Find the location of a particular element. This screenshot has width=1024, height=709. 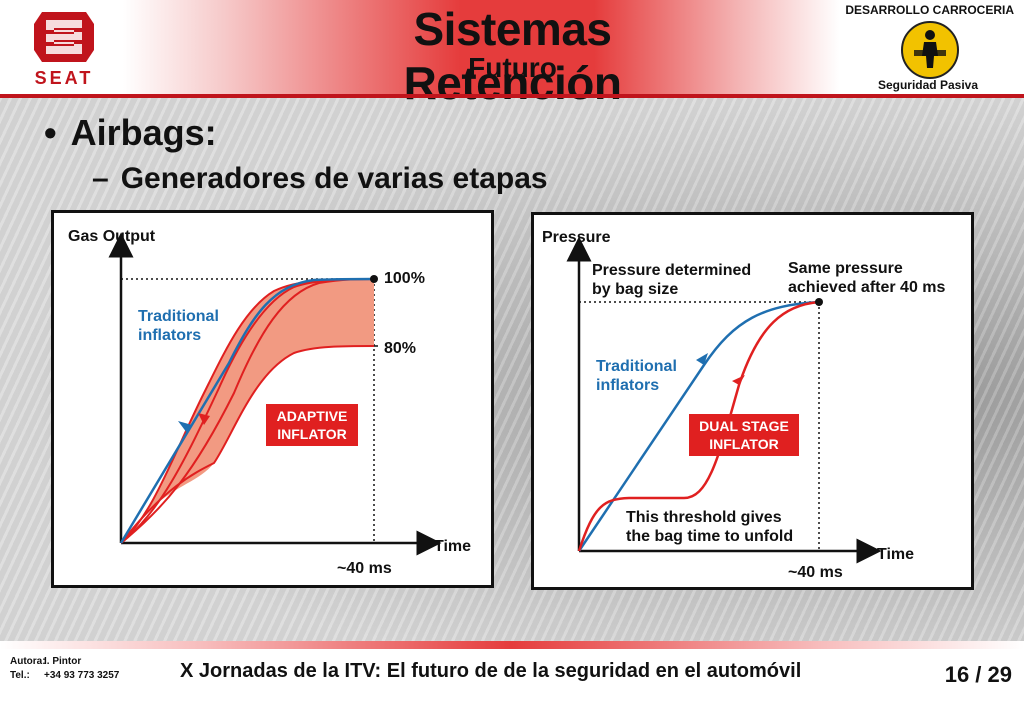

tel-label: Tel.: is located at coordinates (20, 675).